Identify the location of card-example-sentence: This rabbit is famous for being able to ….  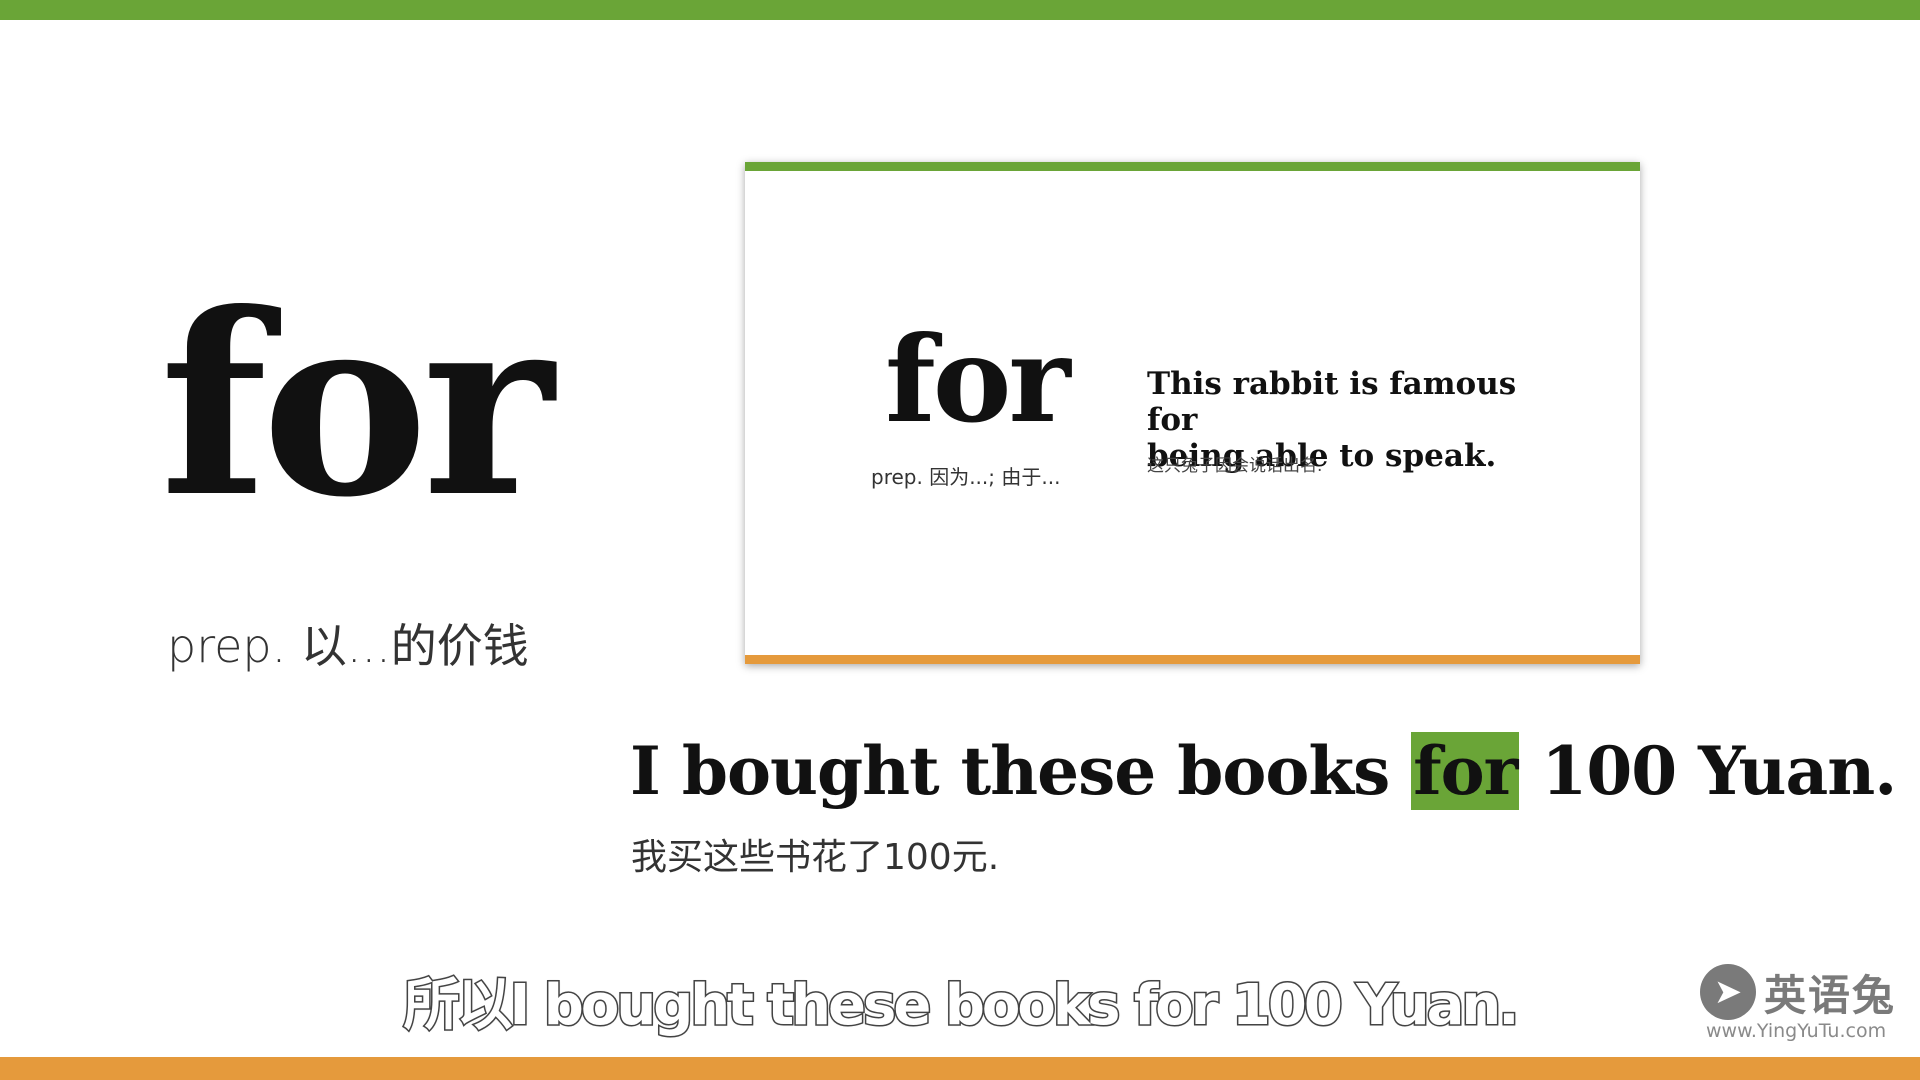
(1357, 420).